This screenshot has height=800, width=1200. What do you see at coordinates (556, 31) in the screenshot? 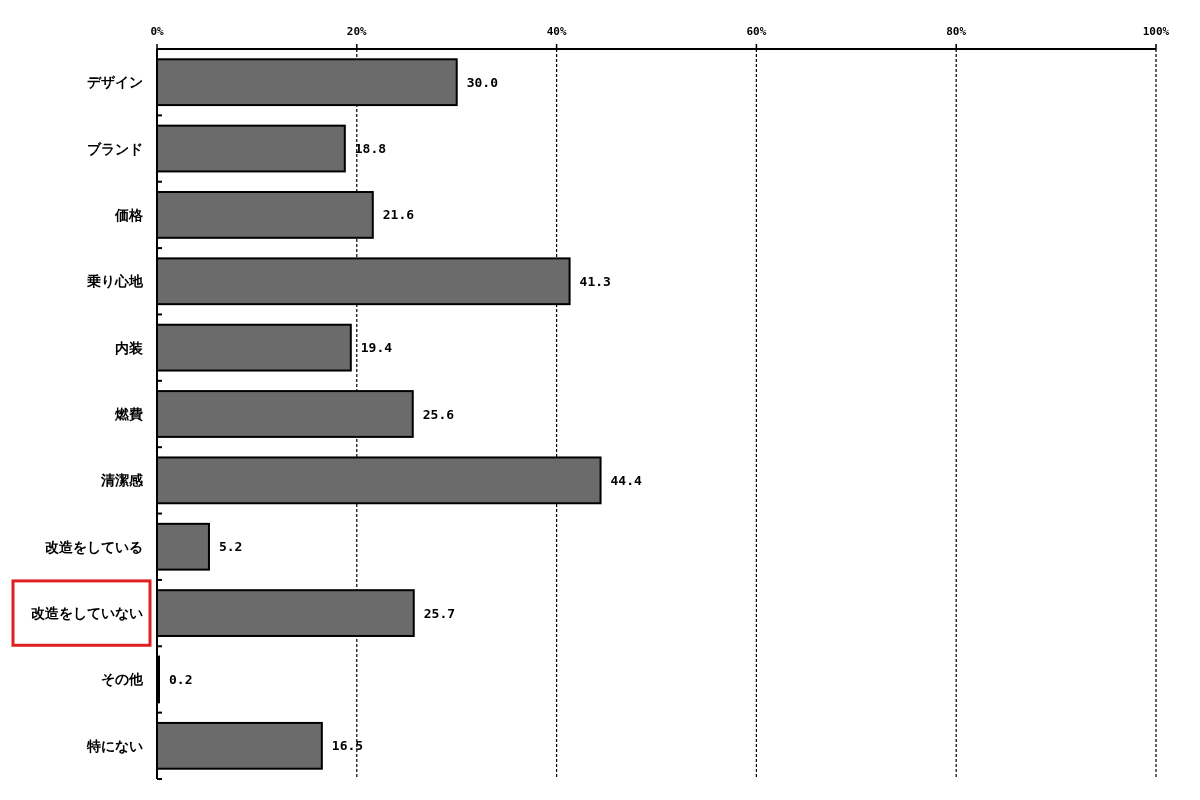
I see `x-tick-label: 40%` at bounding box center [556, 31].